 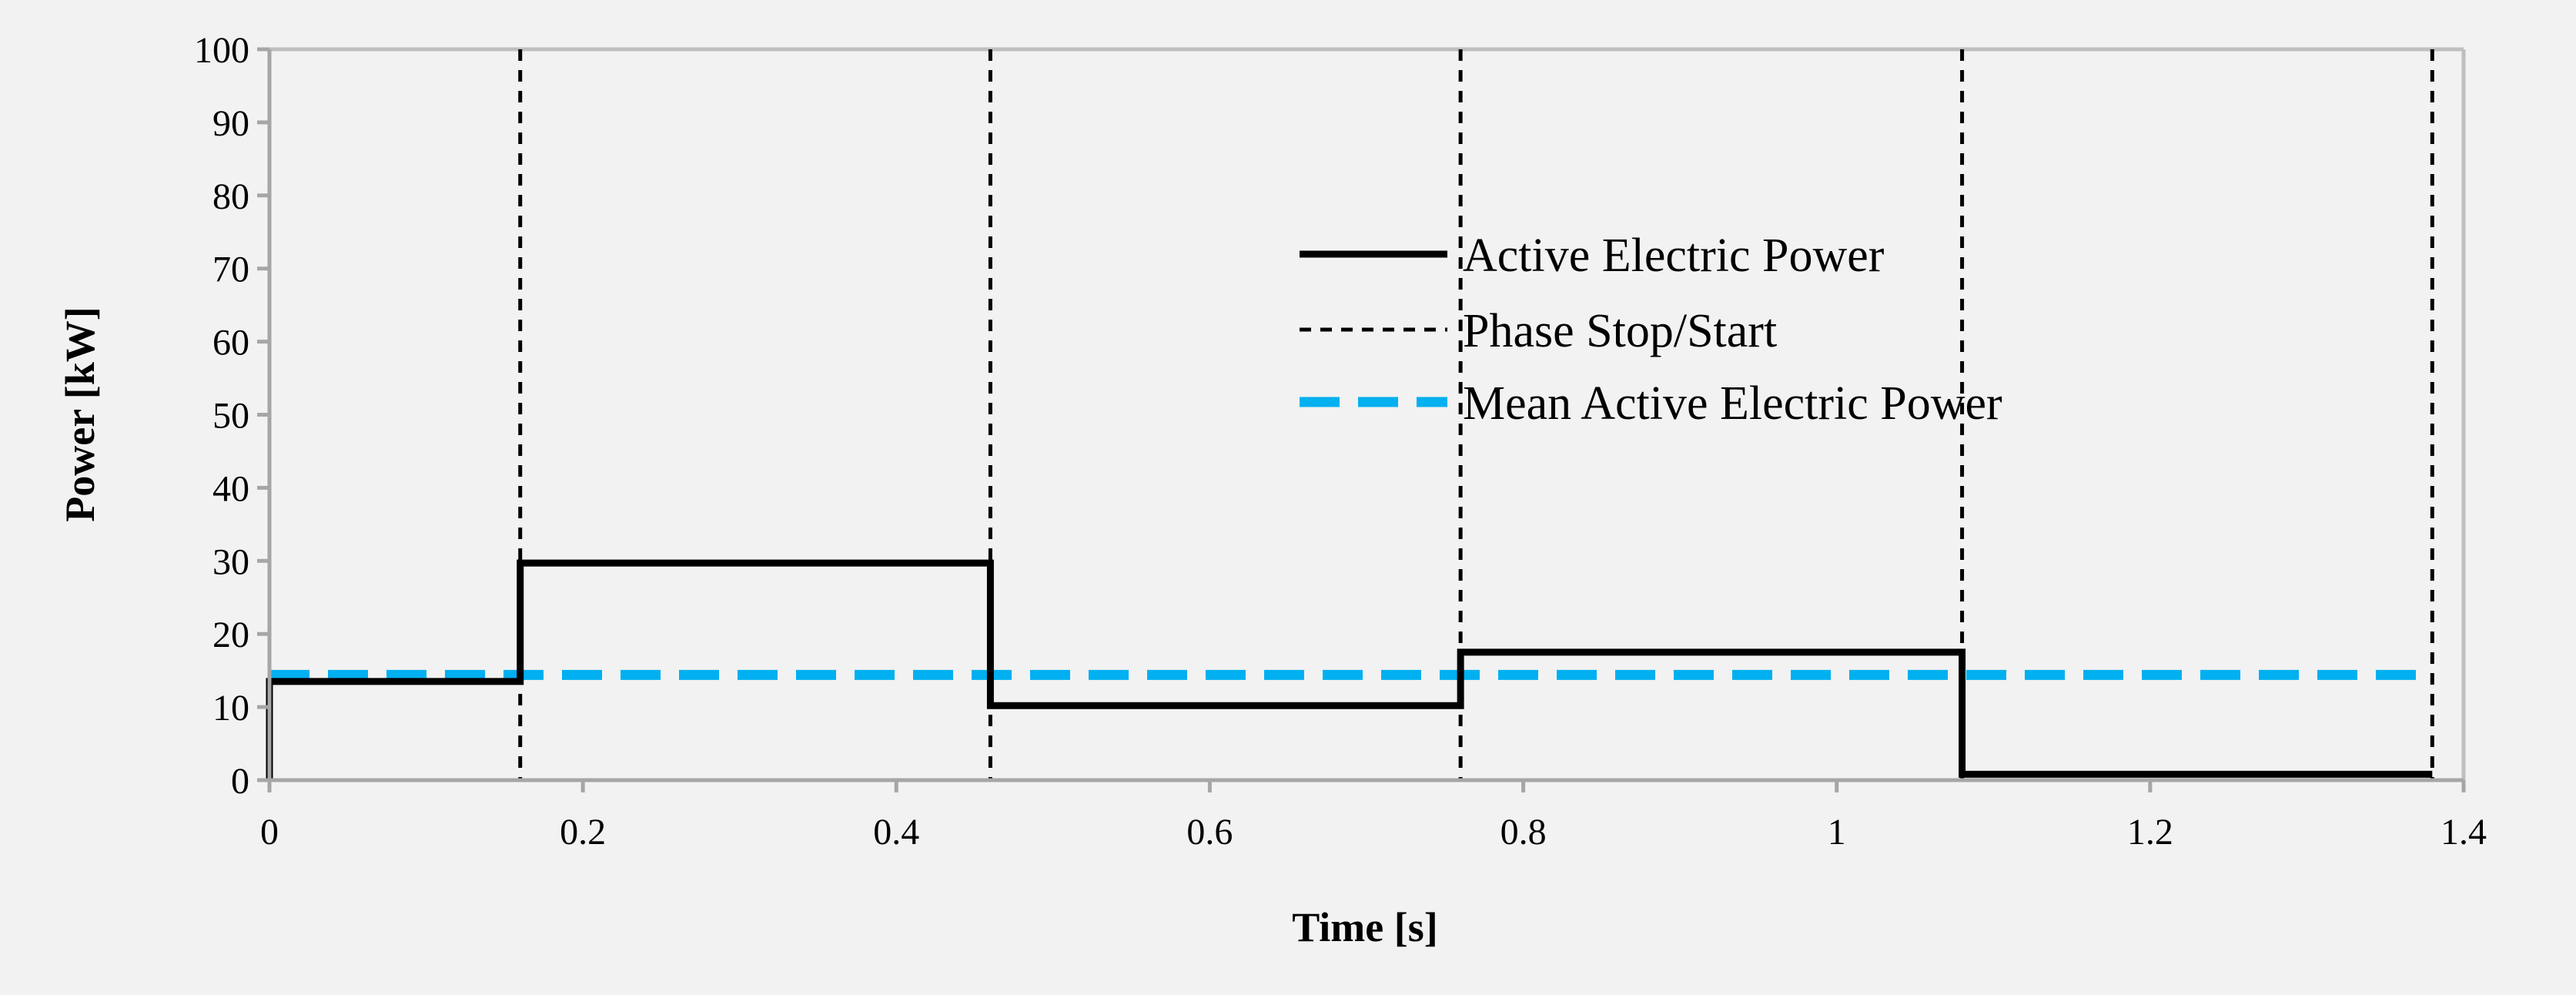 I want to click on y-tick-label: 50, so click(x=231, y=416).